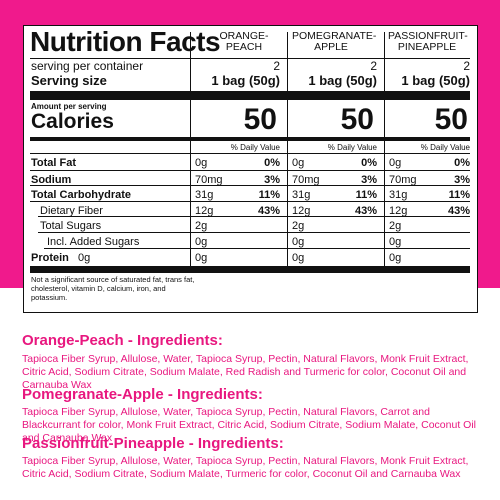  I want to click on serving-per-container-label: serving per container, so click(87, 66).